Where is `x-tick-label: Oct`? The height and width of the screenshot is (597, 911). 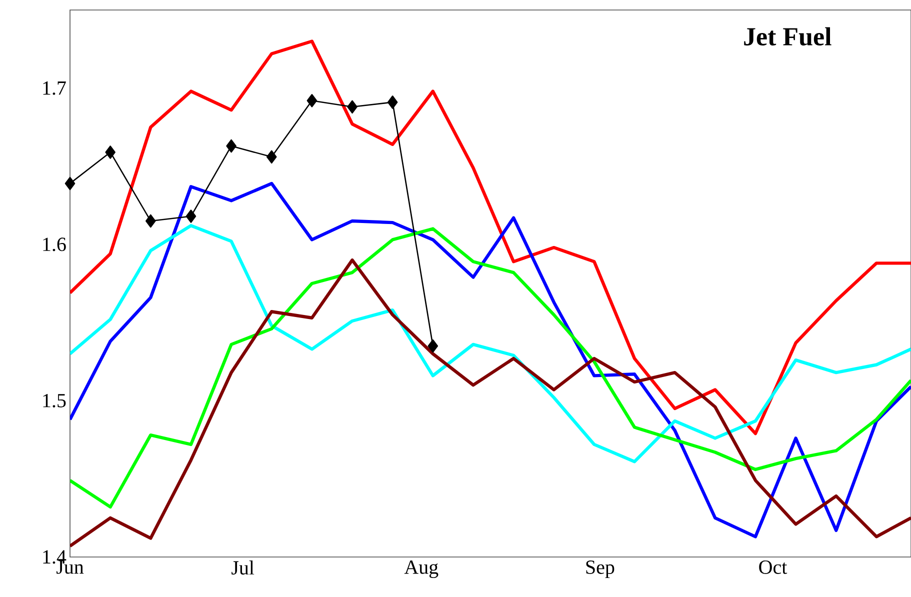
x-tick-label: Oct is located at coordinates (773, 567).